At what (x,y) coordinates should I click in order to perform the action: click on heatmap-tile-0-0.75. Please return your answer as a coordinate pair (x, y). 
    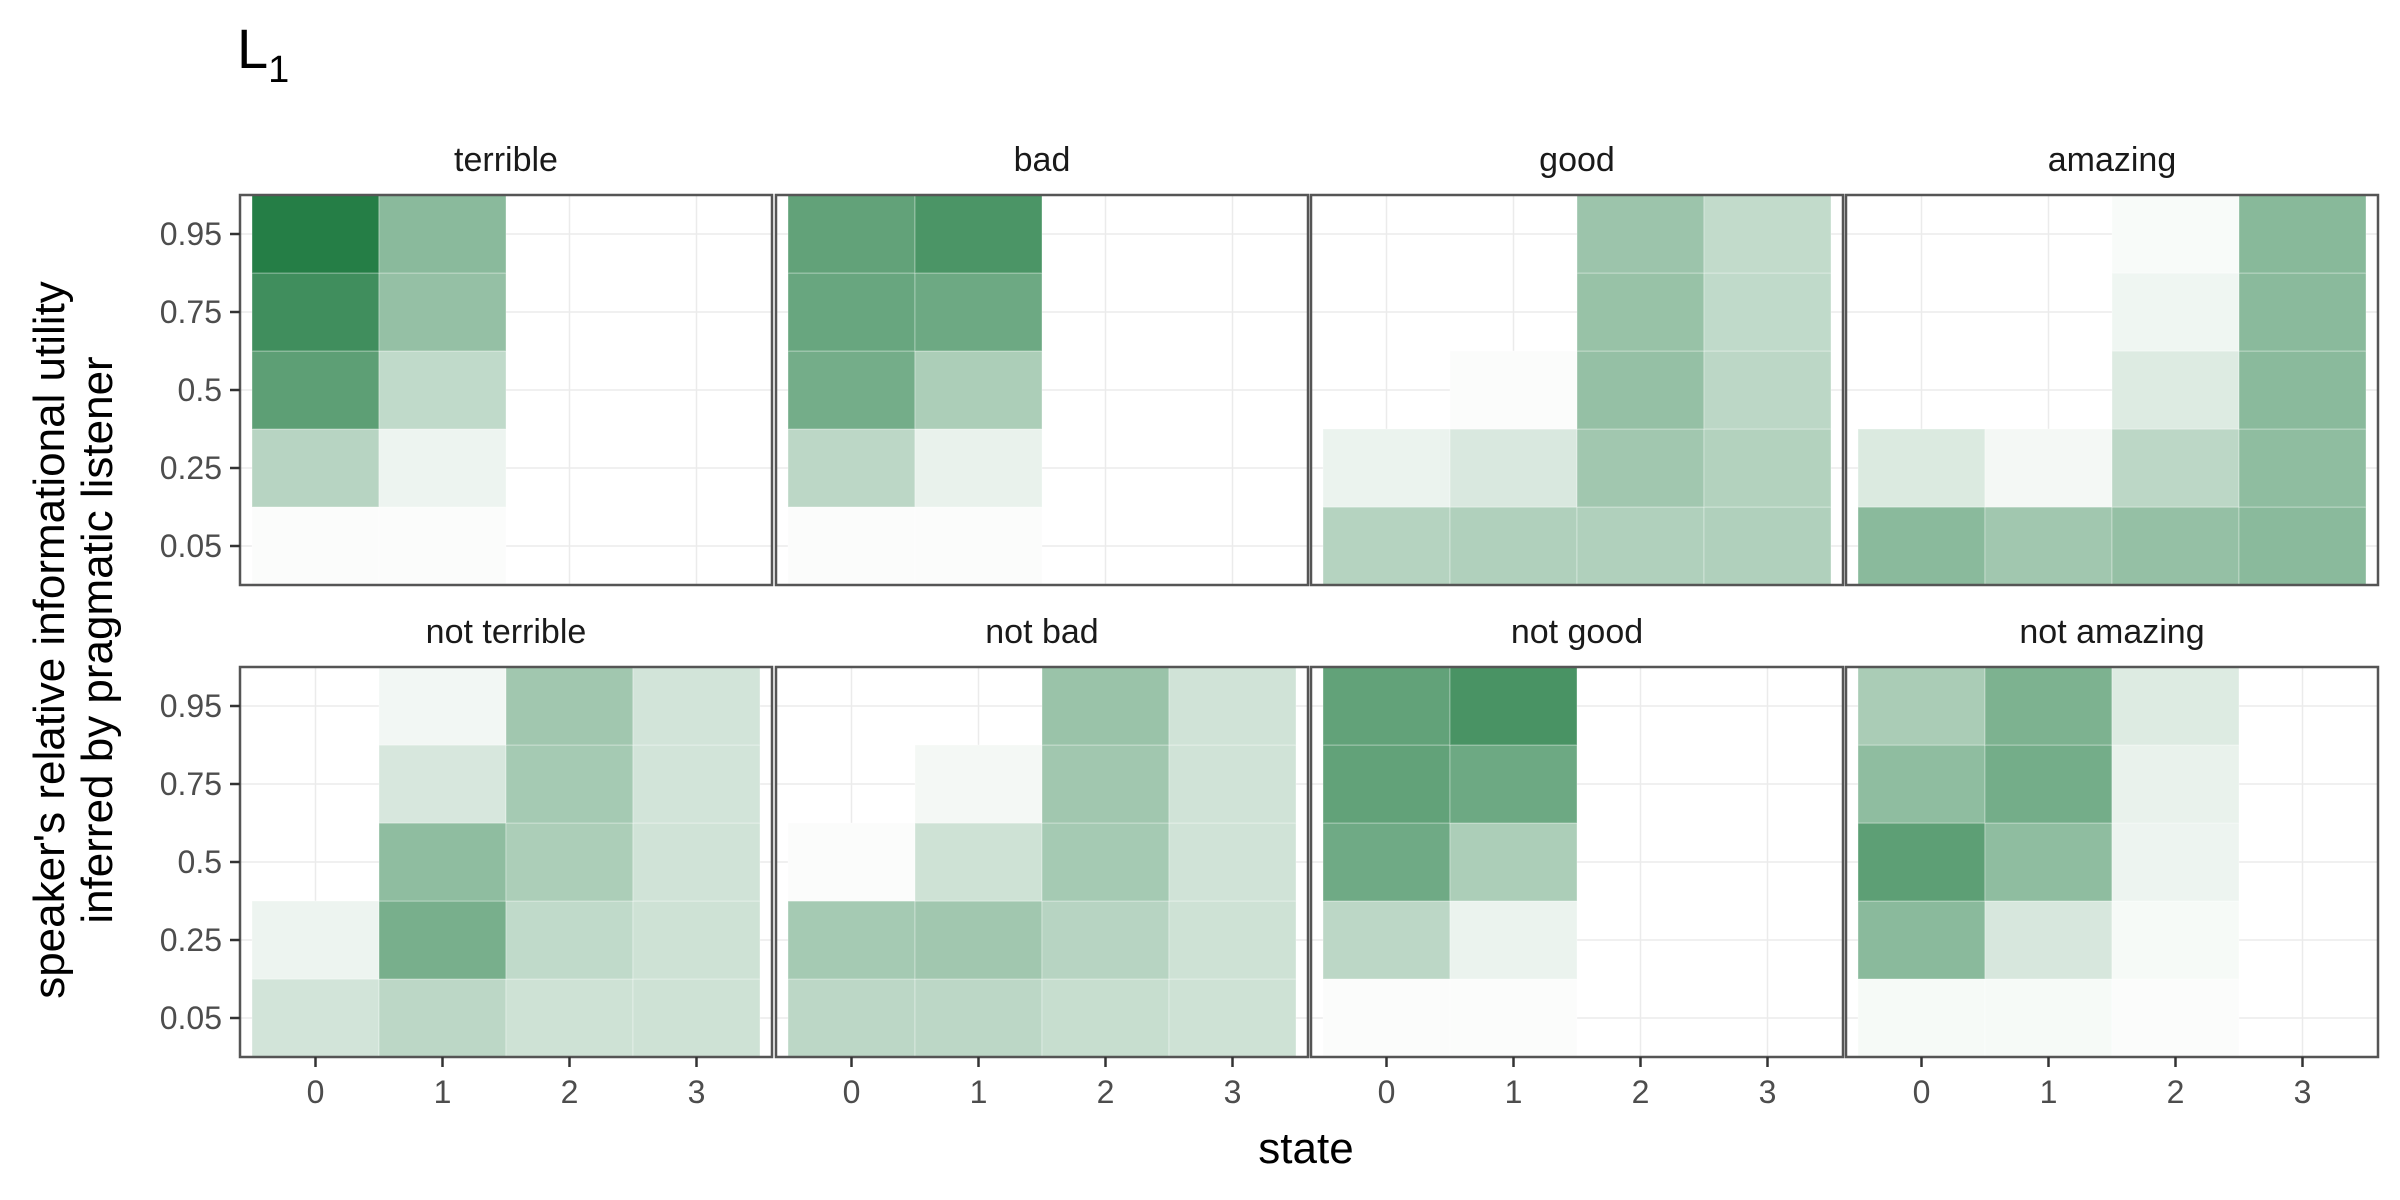
    Looking at the image, I should click on (1921, 784).